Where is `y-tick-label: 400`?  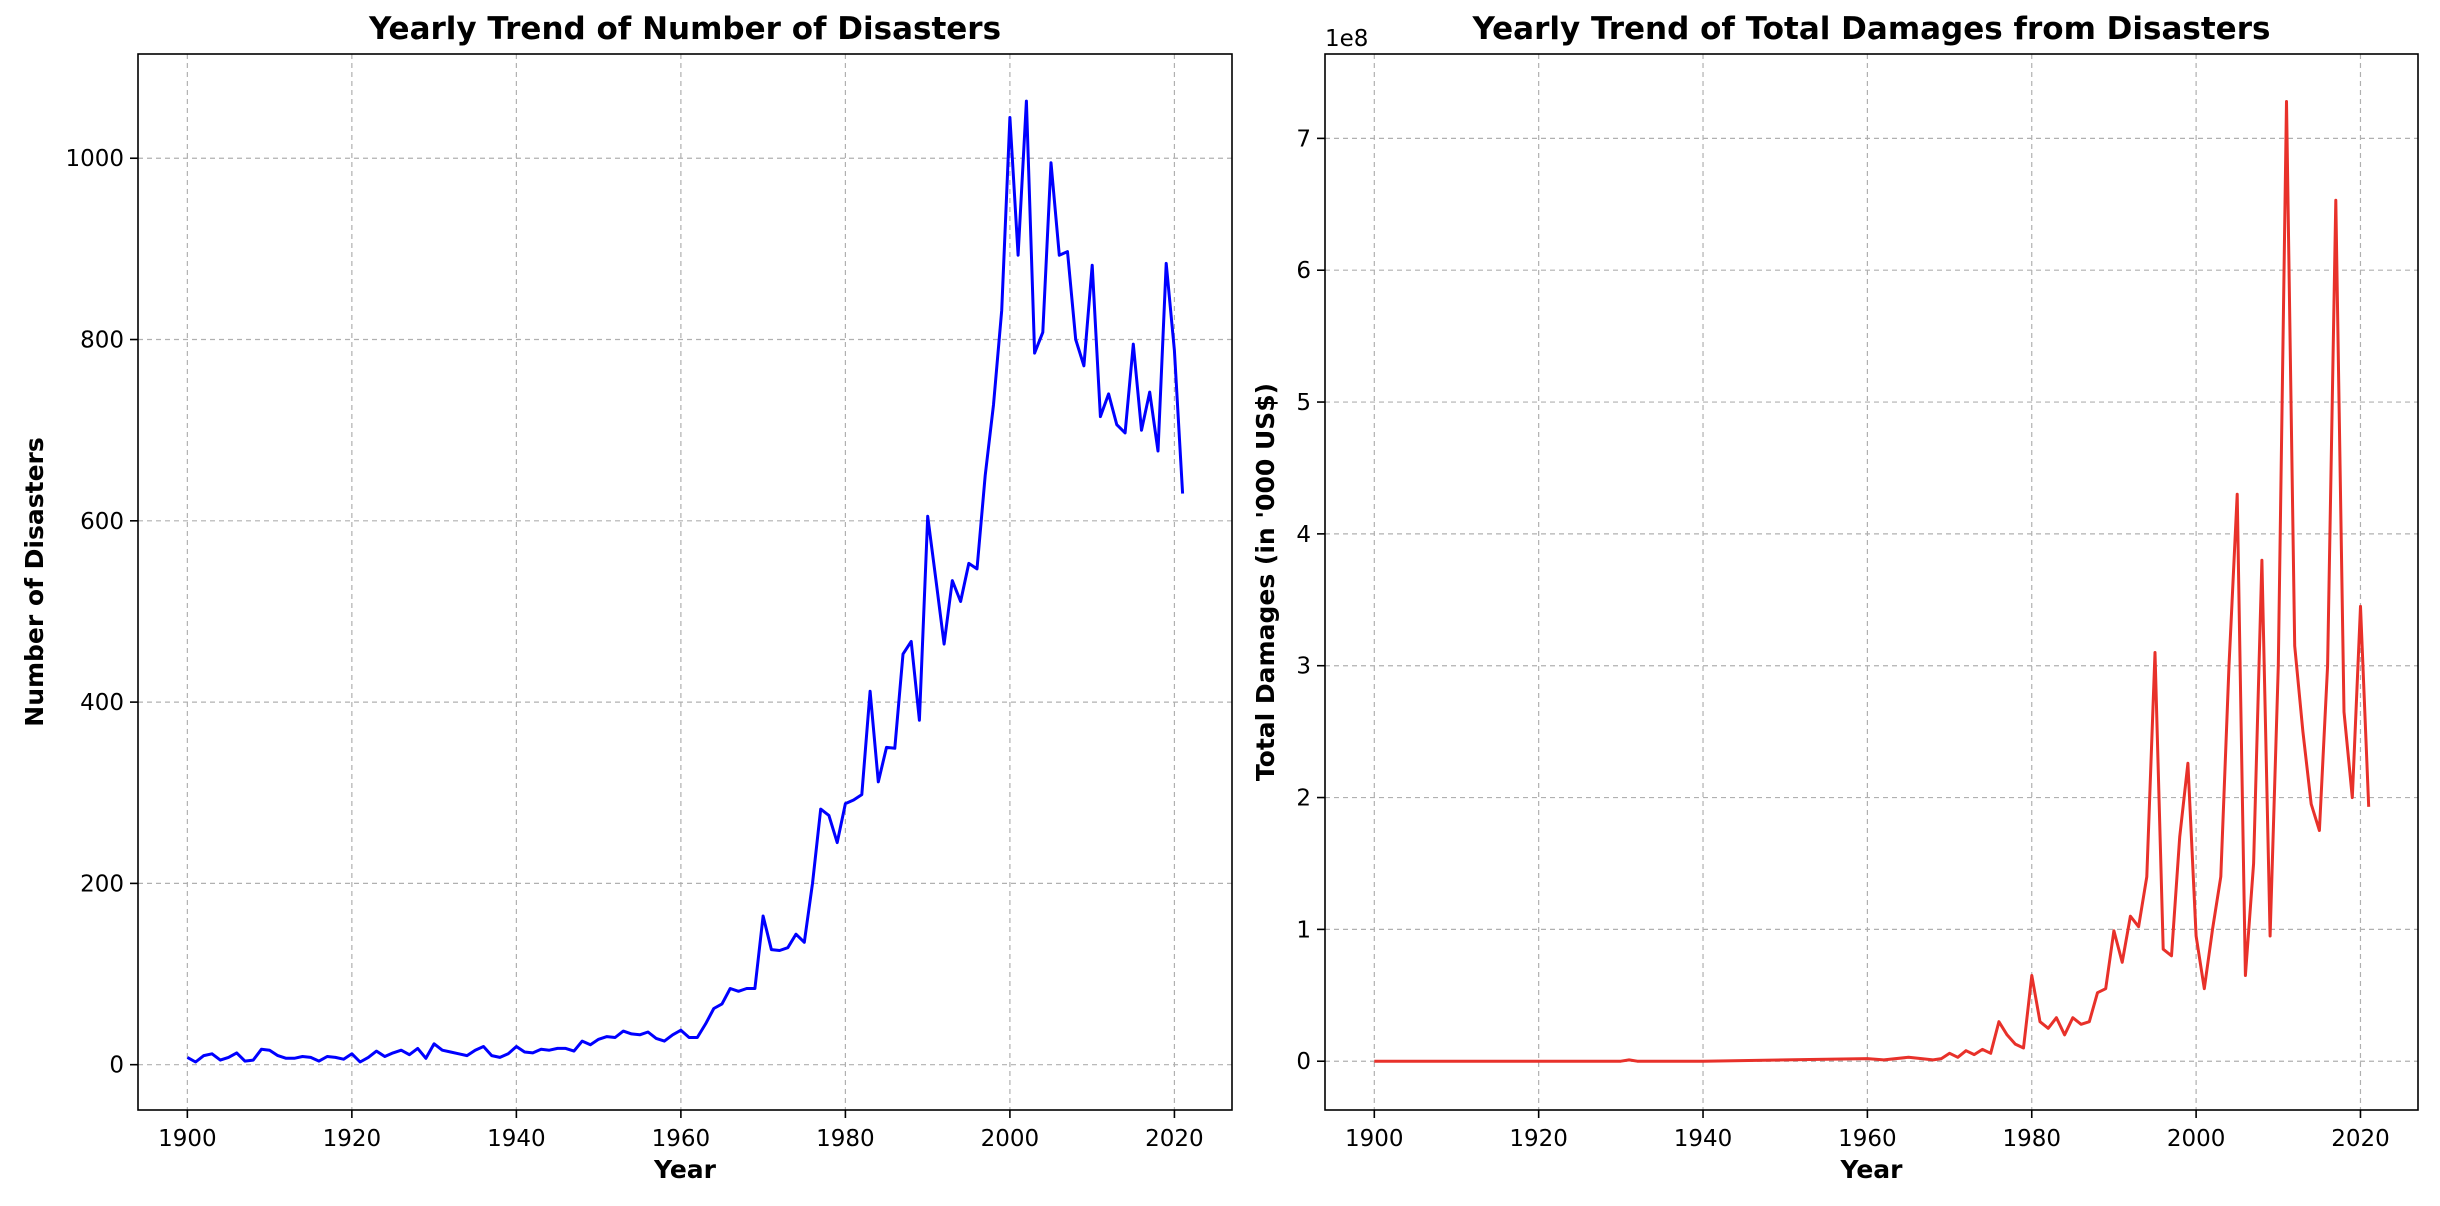 y-tick-label: 400 is located at coordinates (102, 703).